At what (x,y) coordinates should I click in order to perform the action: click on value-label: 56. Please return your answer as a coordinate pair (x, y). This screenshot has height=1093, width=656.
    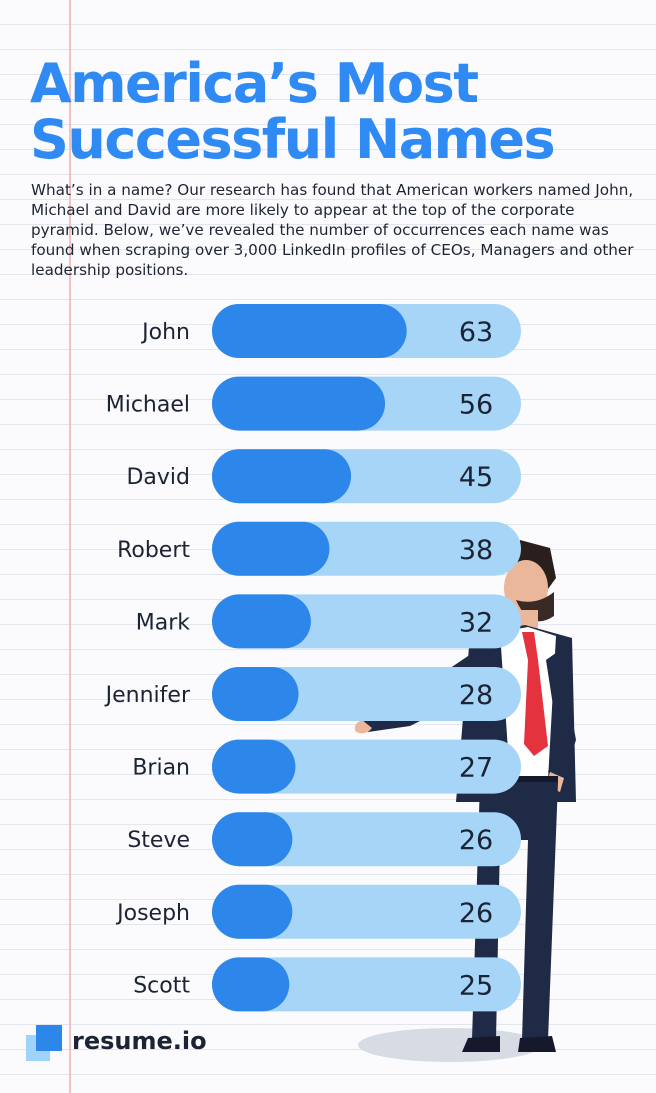
    Looking at the image, I should click on (476, 405).